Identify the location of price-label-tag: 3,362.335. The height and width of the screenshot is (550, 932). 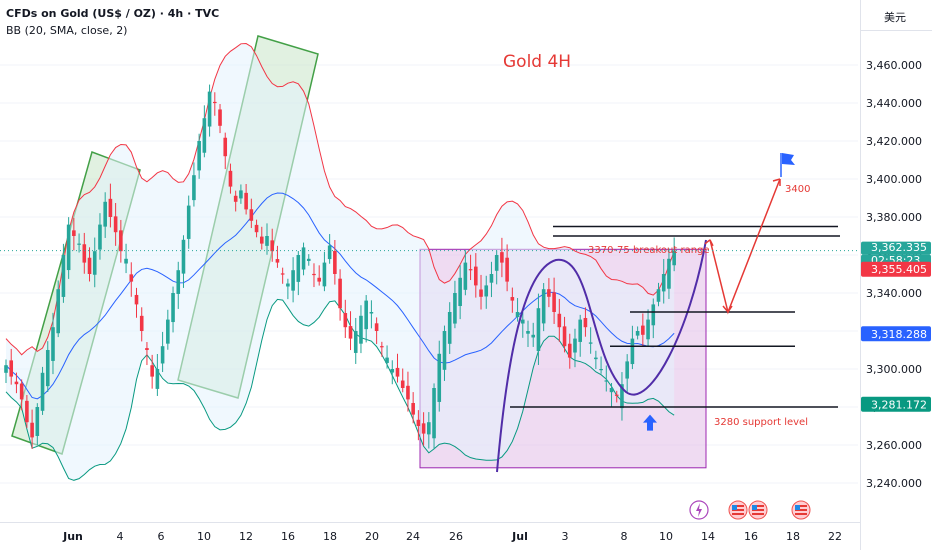
(896, 248).